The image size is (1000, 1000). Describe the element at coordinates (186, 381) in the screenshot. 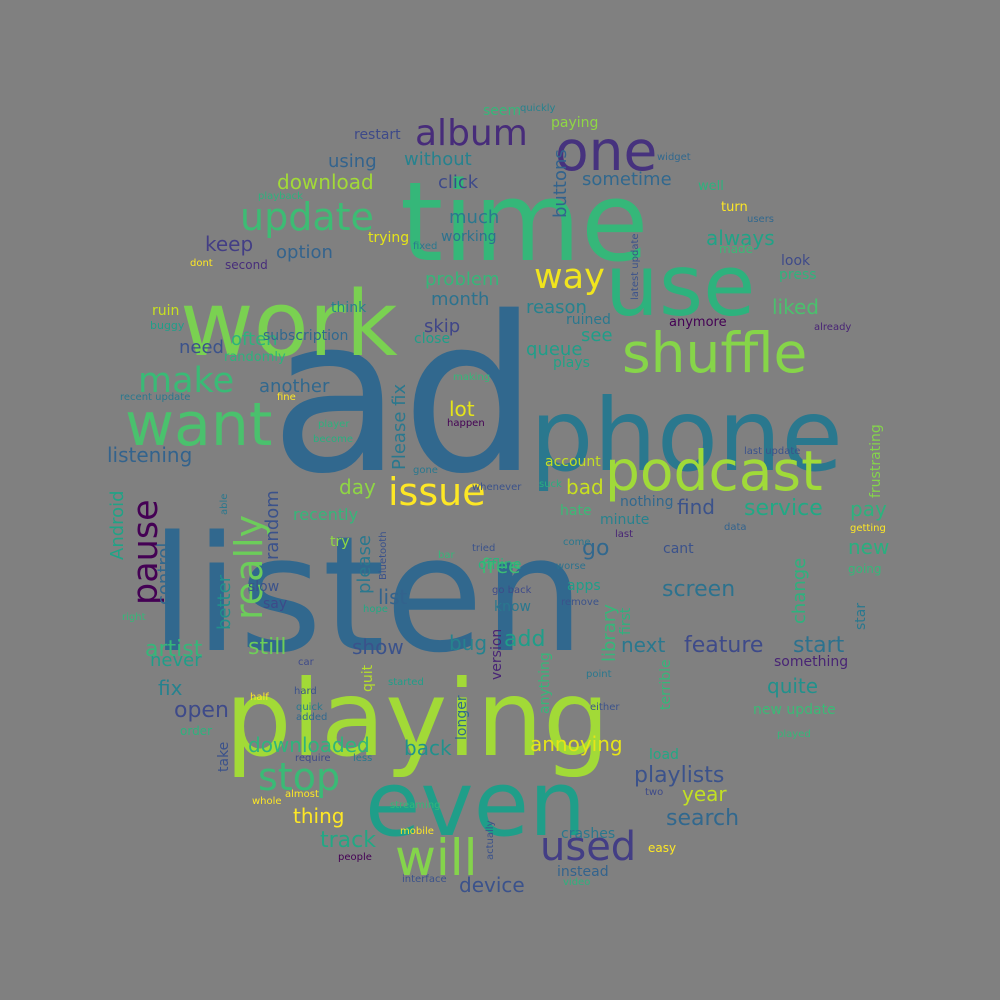

I see `word-make: make` at that location.